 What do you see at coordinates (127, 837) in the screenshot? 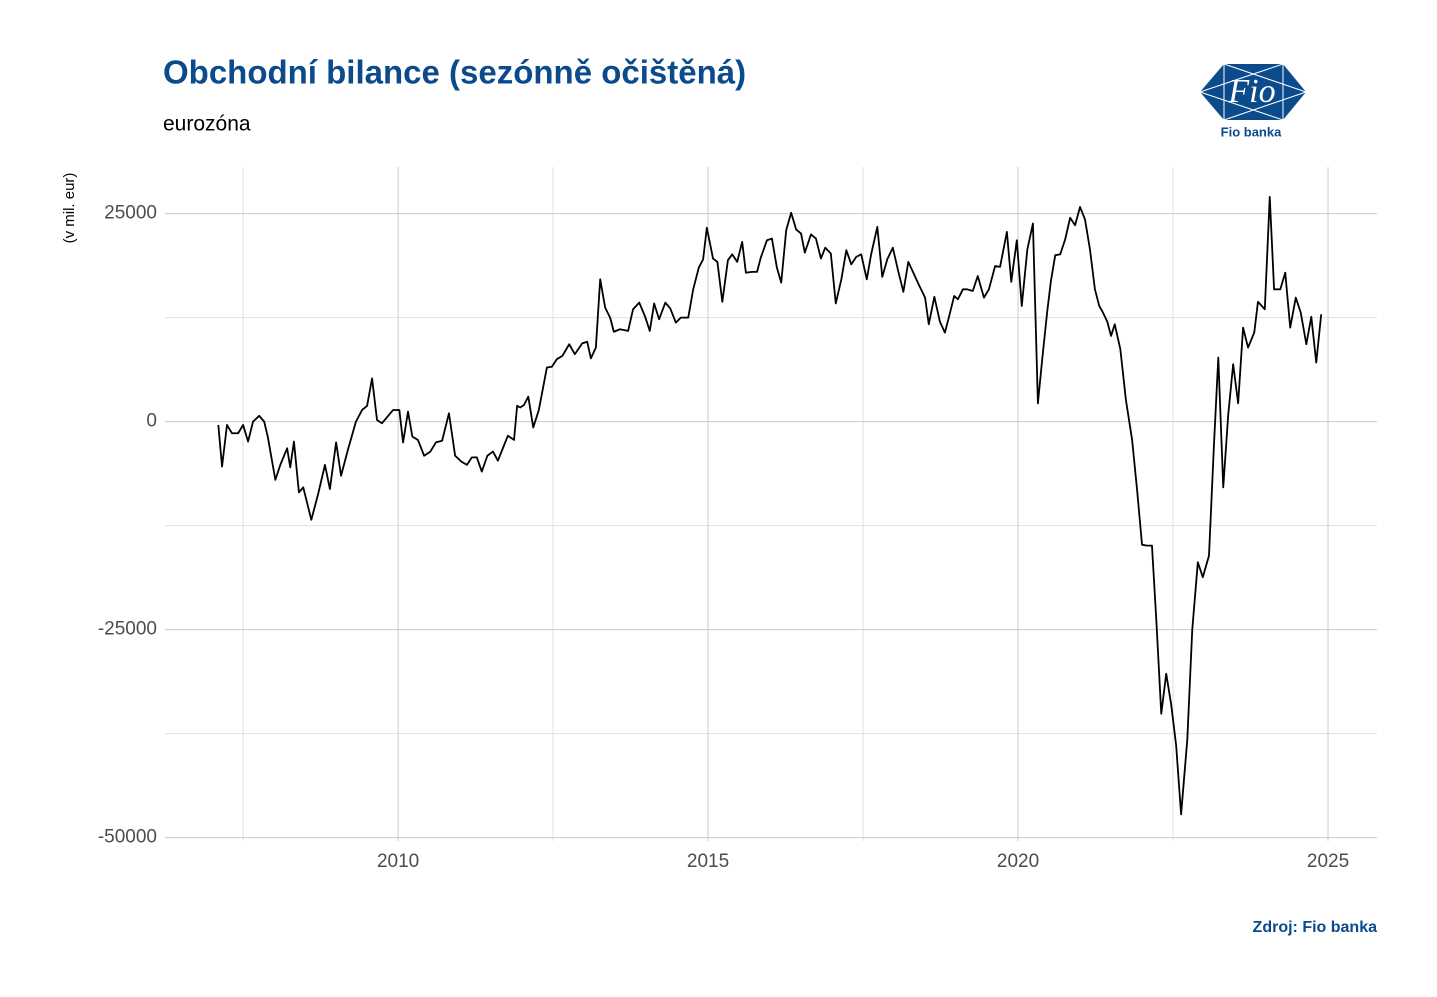
I see `y-tick-label: -50000` at bounding box center [127, 837].